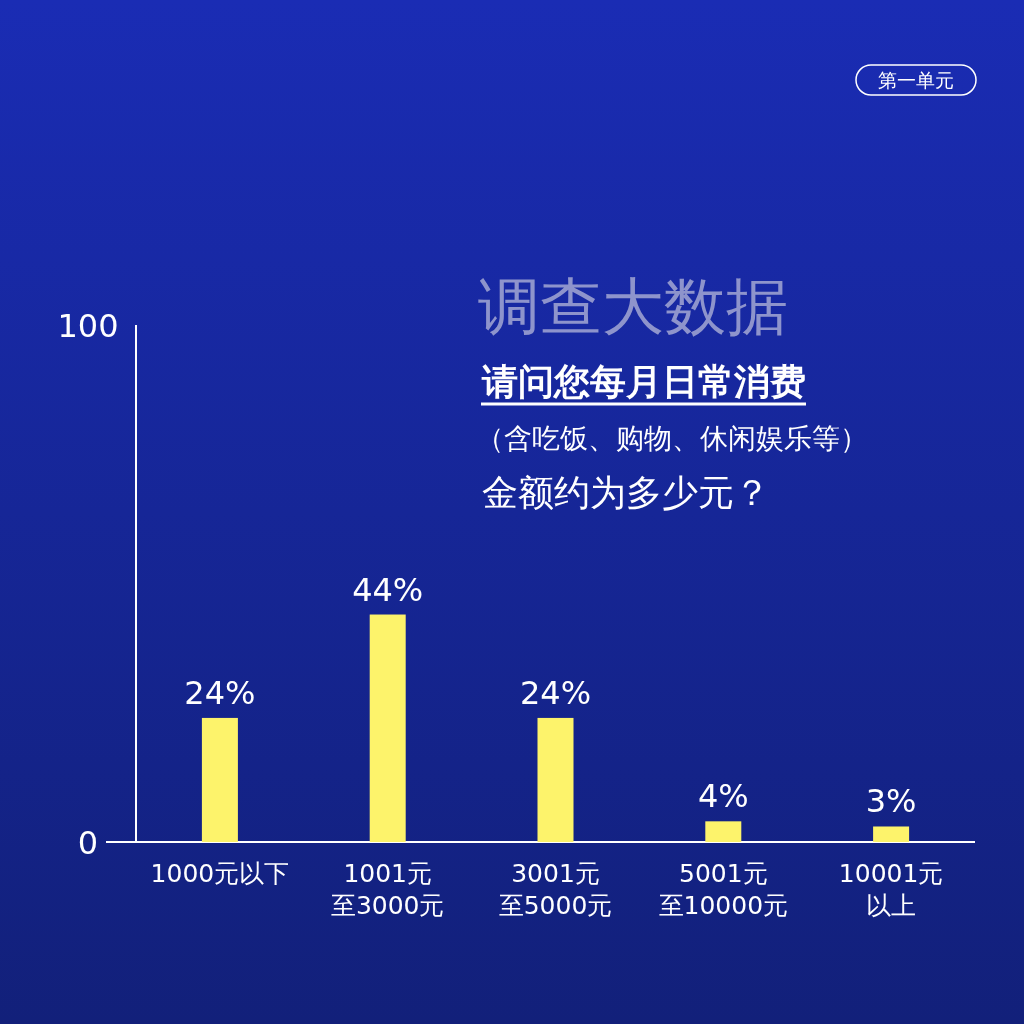 This screenshot has height=1024, width=1024. I want to click on x-tick-label: 3001元至5000元, so click(555, 889).